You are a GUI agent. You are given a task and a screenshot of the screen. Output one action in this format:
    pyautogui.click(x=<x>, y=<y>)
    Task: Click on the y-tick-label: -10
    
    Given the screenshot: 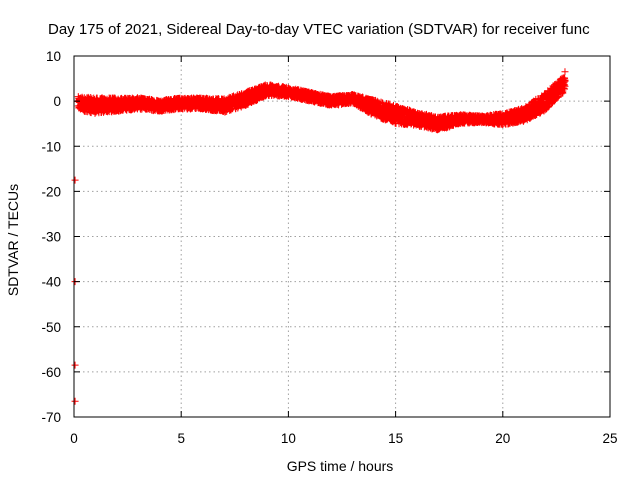 What is the action you would take?
    pyautogui.click(x=51, y=146)
    